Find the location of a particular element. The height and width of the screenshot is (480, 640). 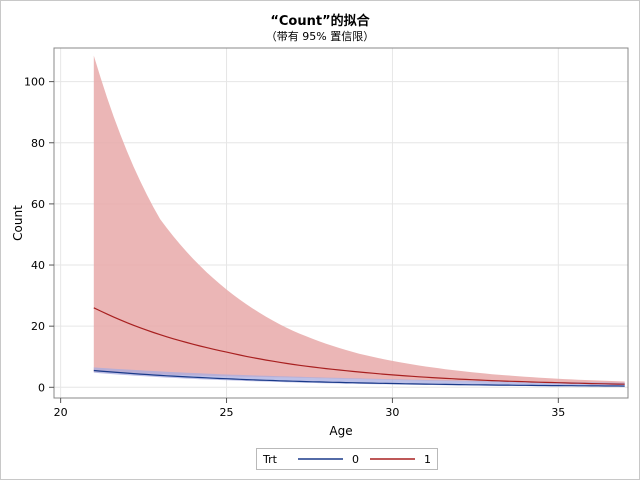

x-tick-label: 30 is located at coordinates (392, 412).